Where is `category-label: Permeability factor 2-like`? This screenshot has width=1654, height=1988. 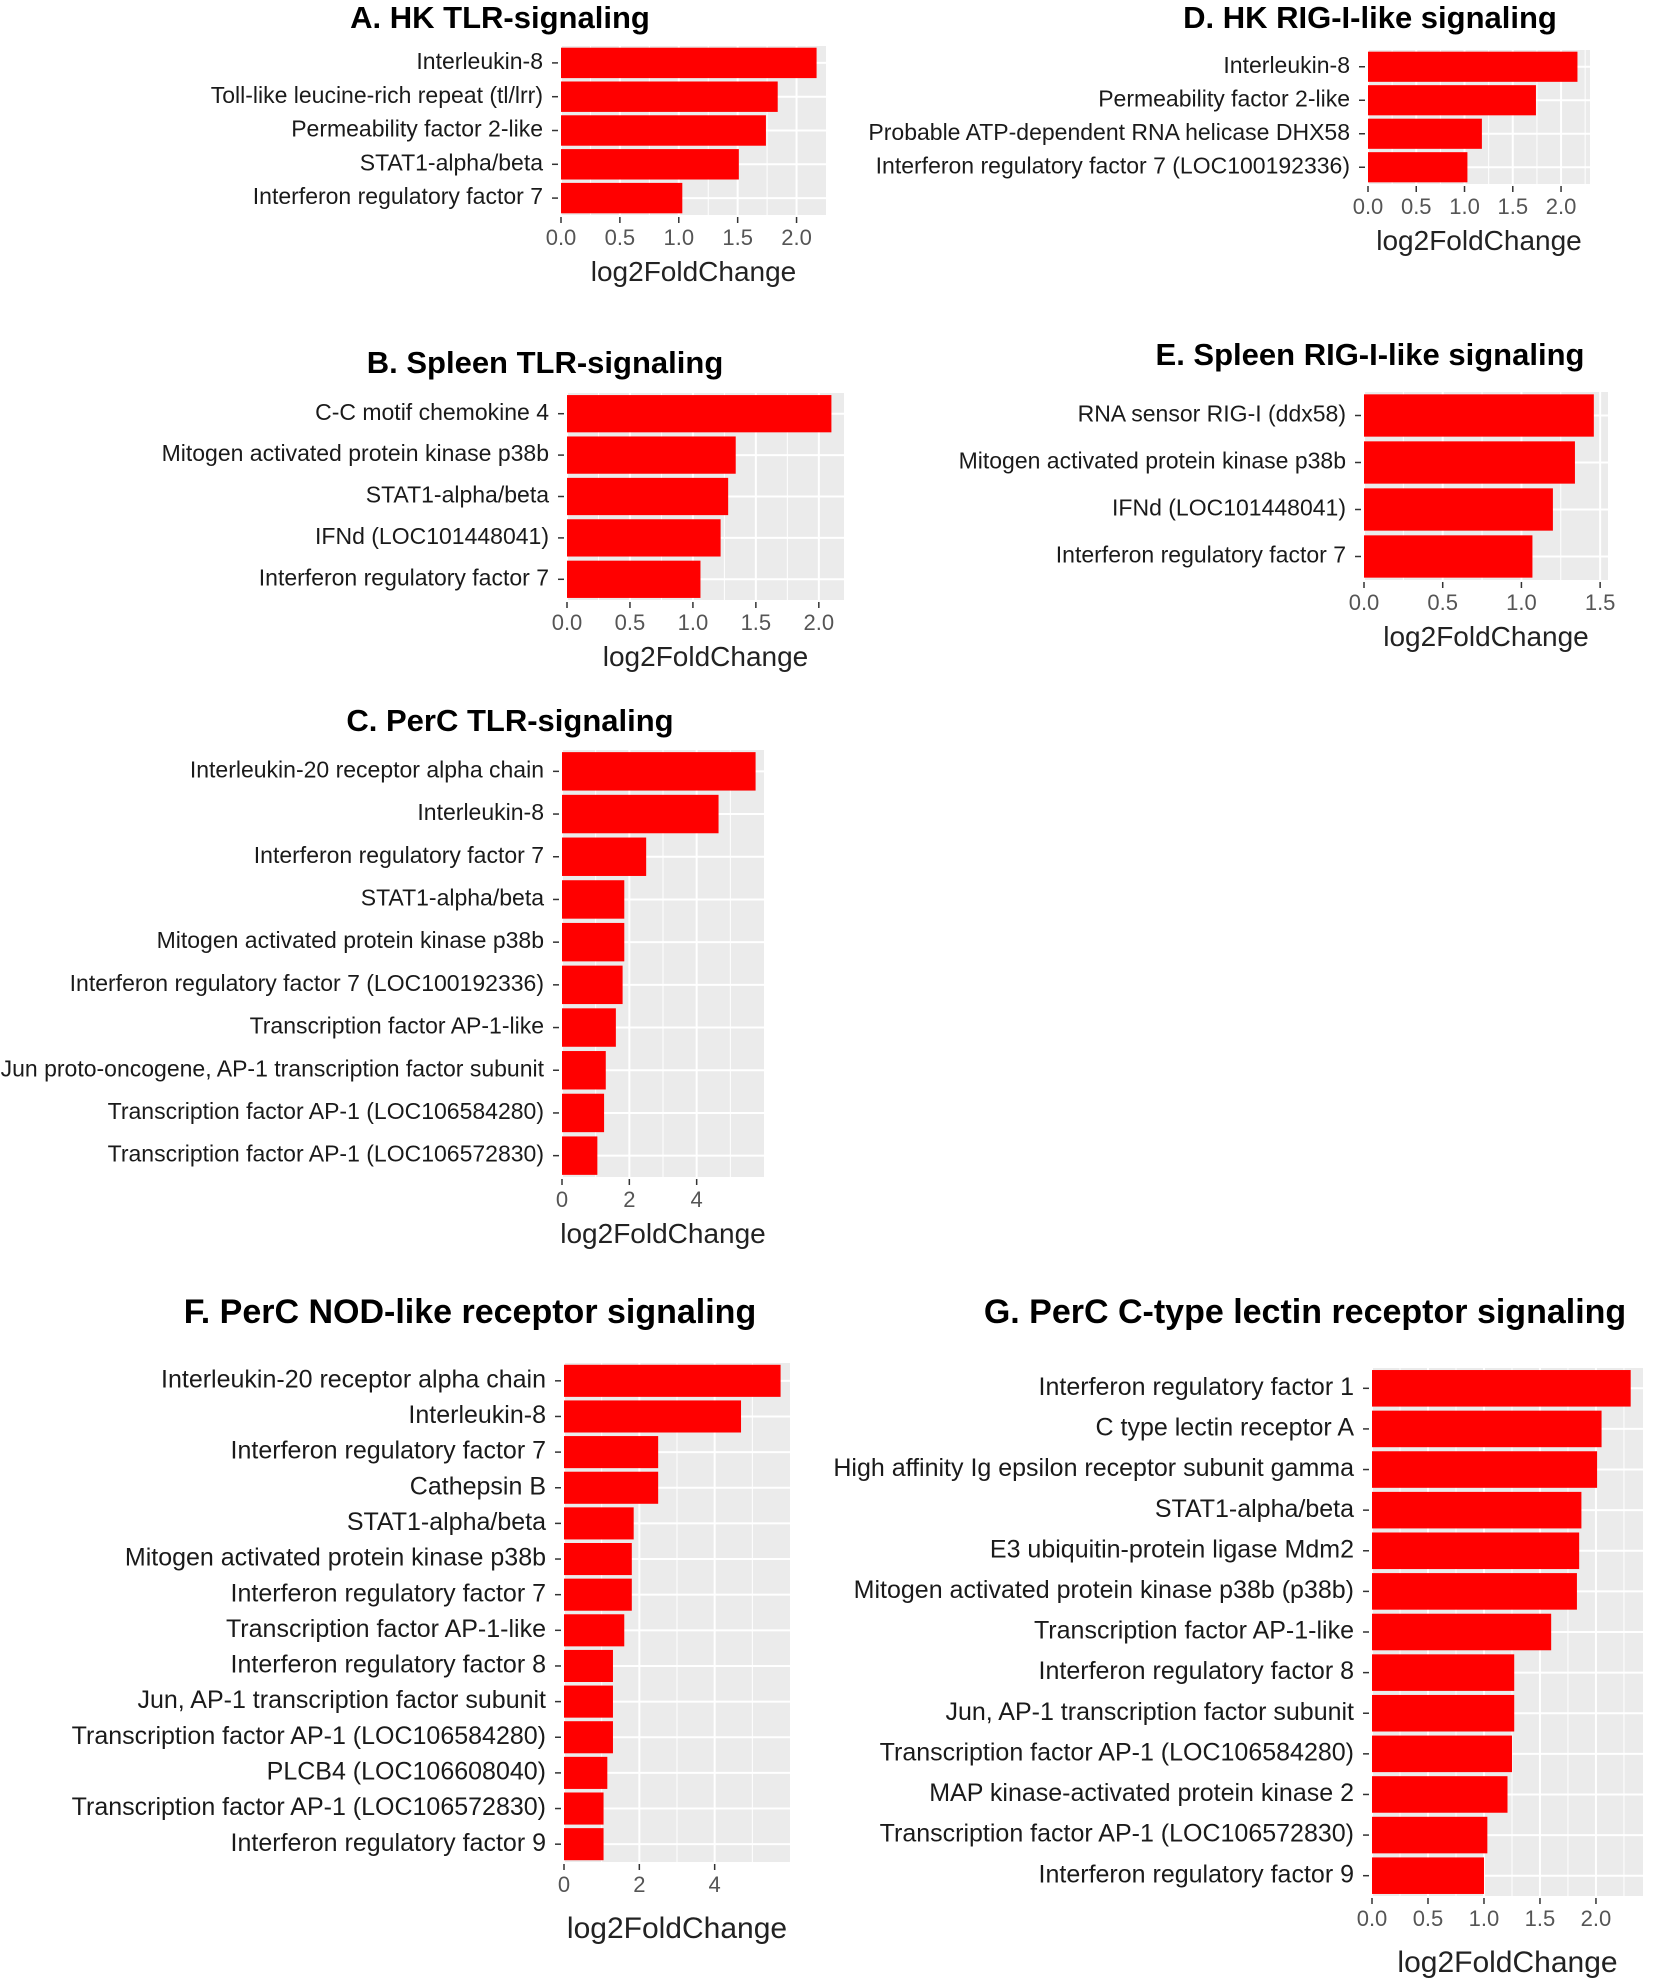 category-label: Permeability factor 2-like is located at coordinates (417, 129).